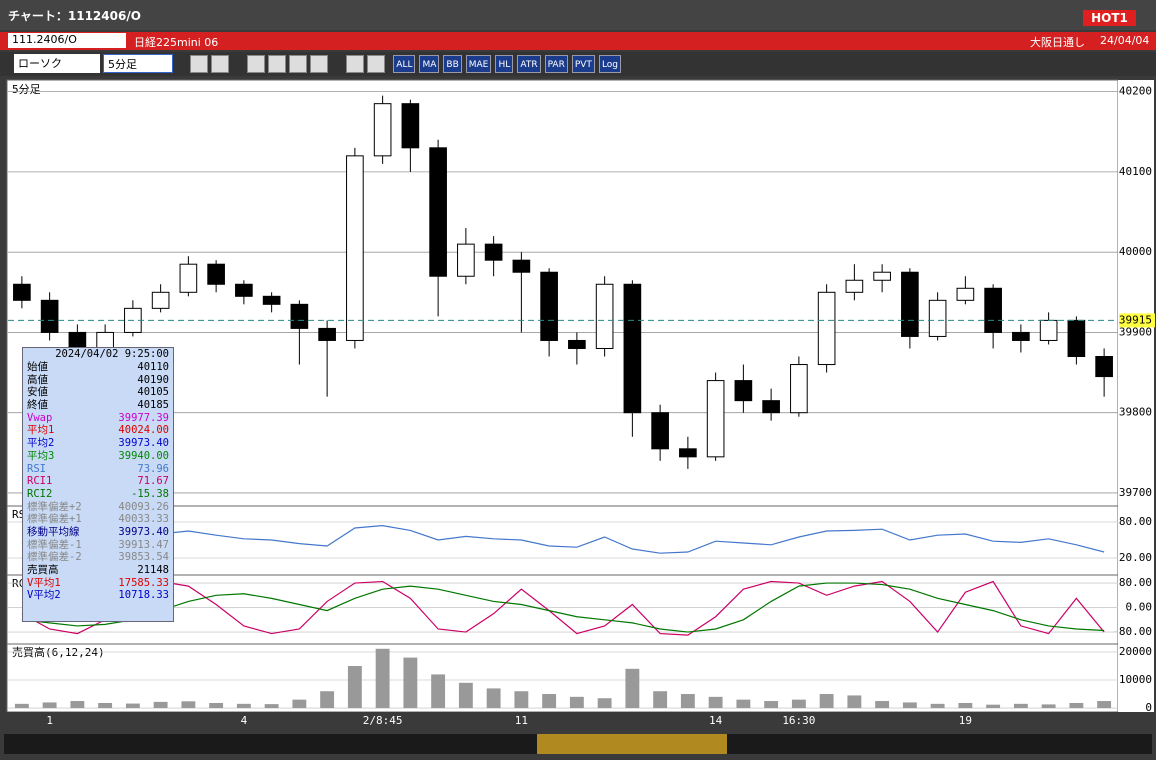 The width and height of the screenshot is (1156, 760). Describe the element at coordinates (43, 570) in the screenshot. I see `info-label: 売買高` at that location.